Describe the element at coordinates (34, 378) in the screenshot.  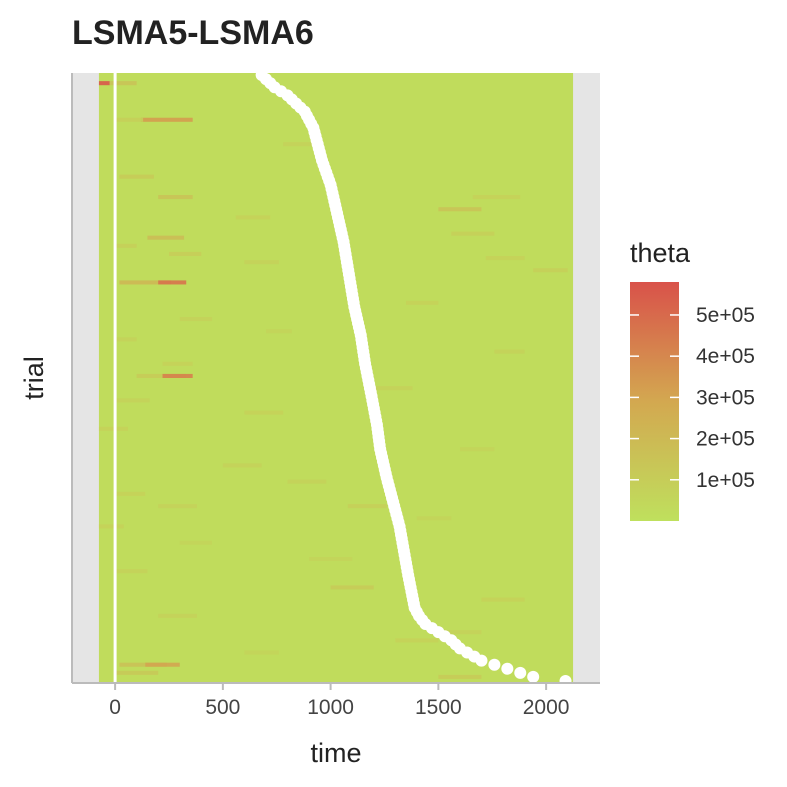
I see `y-axis-title: trial` at that location.